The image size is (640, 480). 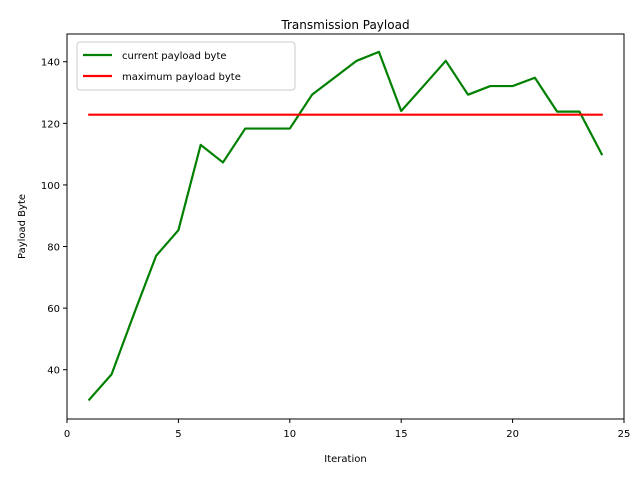 I want to click on y-tick-label-5: 140, so click(x=50, y=63).